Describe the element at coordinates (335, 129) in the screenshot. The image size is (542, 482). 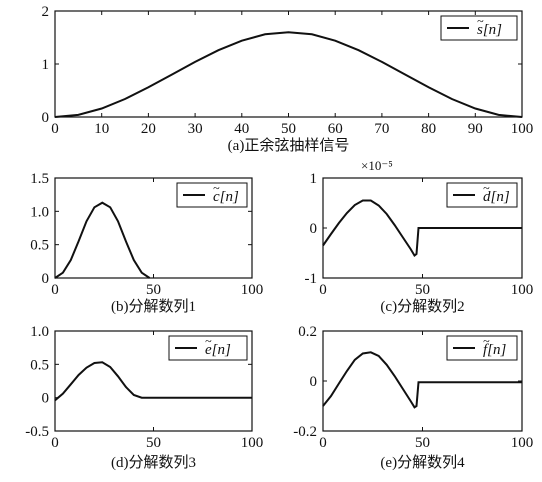
I see `x-tick-label: 60` at that location.